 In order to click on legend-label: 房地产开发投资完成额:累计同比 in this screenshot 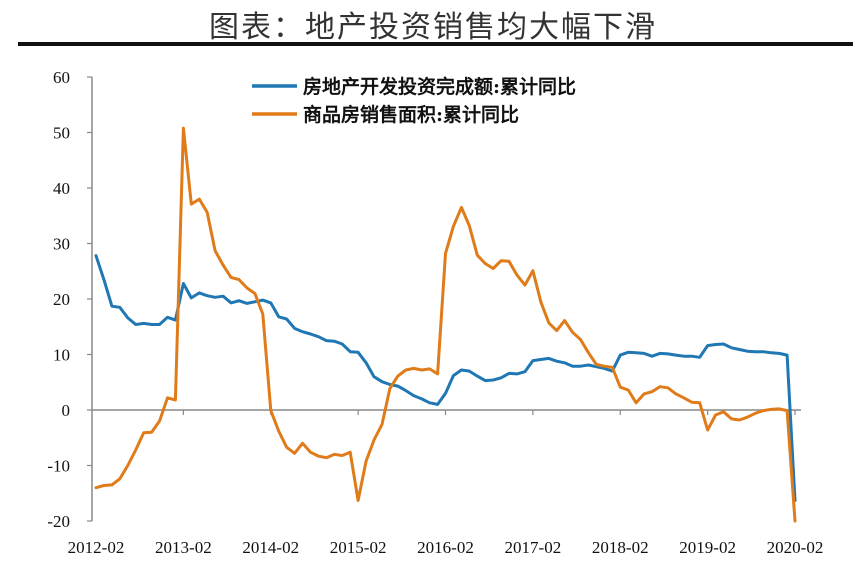, I will do `click(439, 86)`.